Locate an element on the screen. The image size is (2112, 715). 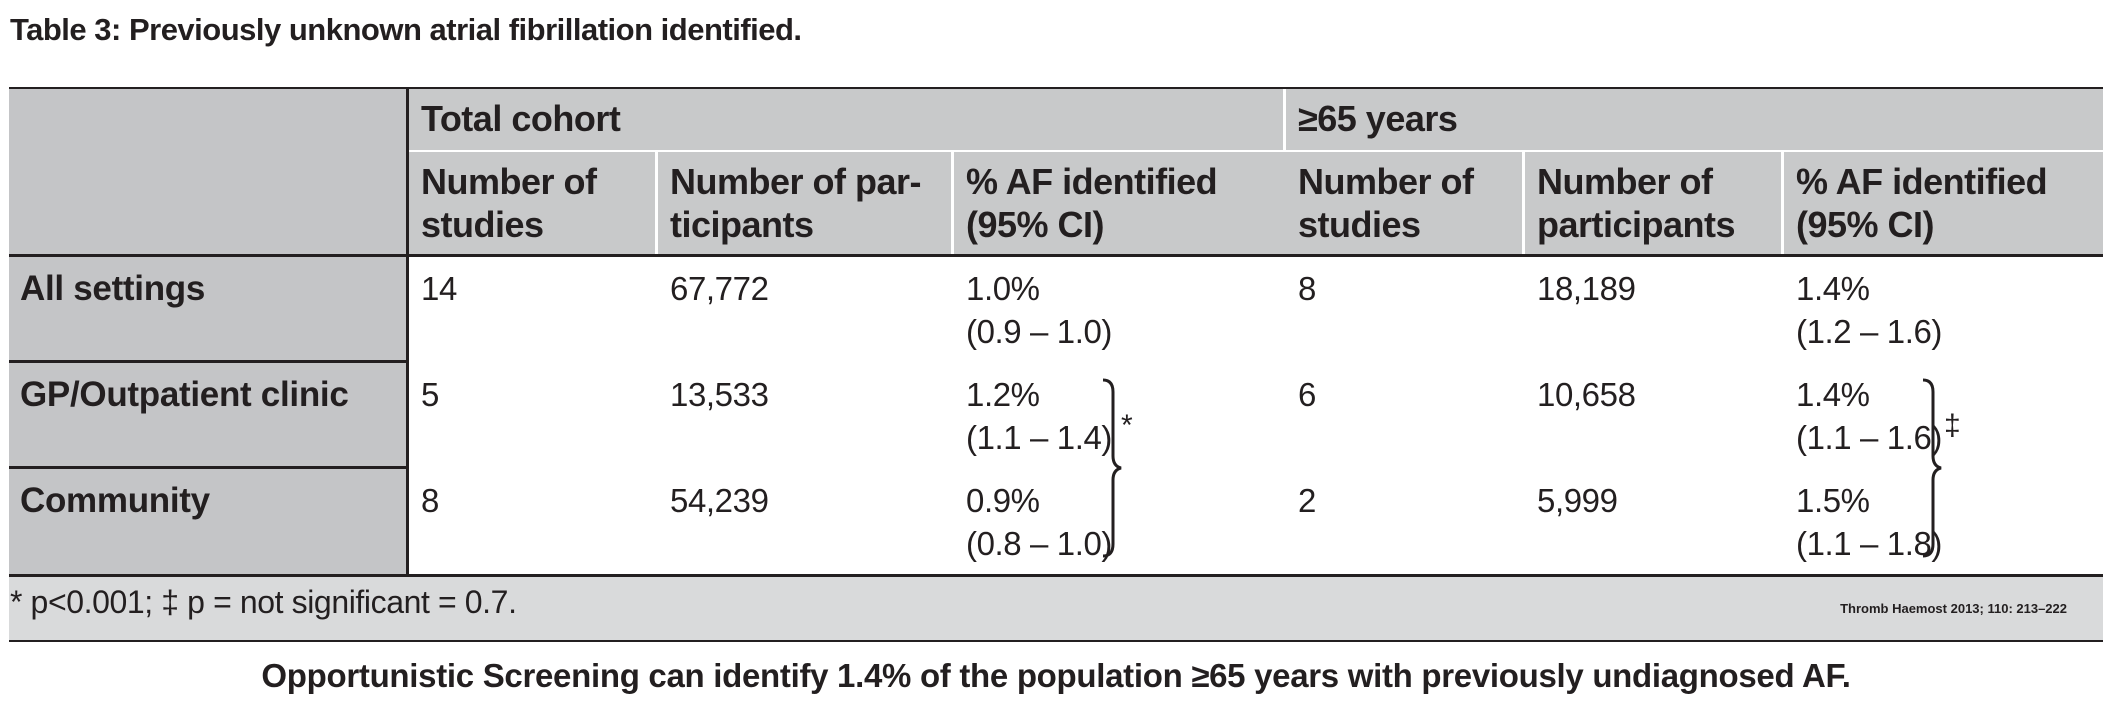
group-under-rule is located at coordinates (1256, 151).